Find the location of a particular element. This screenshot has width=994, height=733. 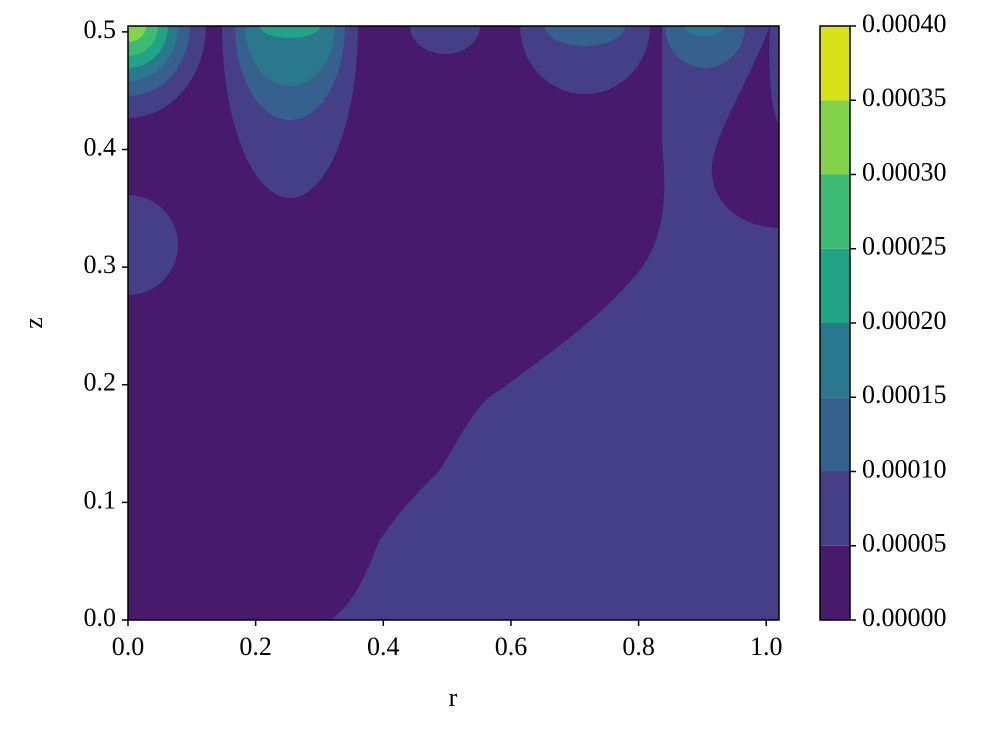

colorbar-tick-label: 0.00035 is located at coordinates (904, 97).